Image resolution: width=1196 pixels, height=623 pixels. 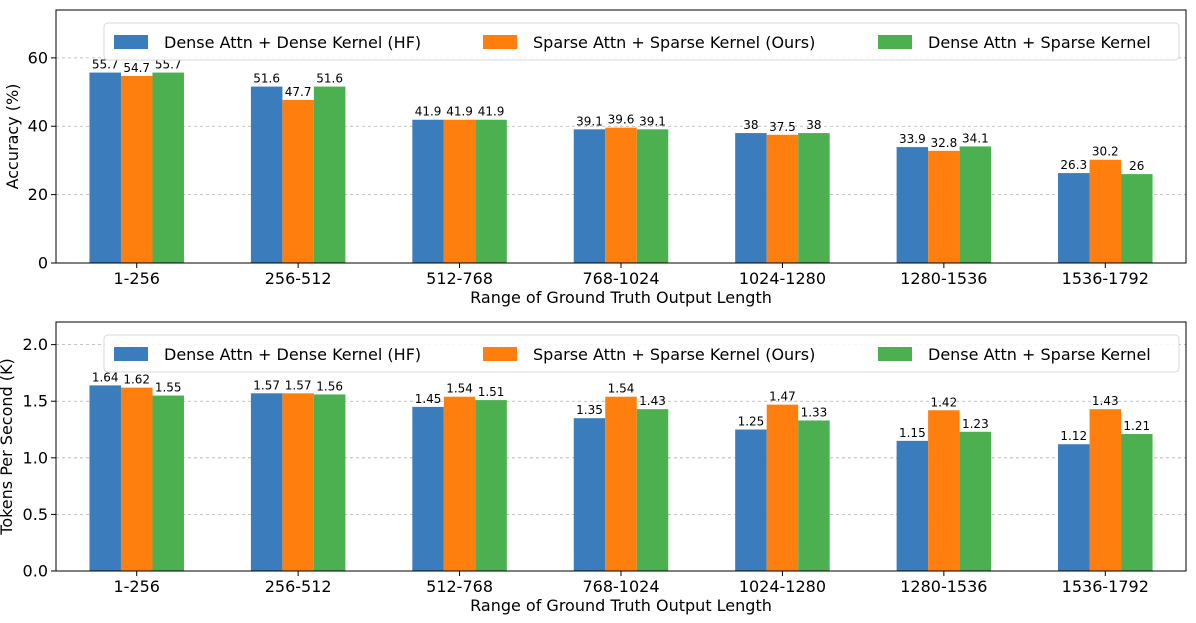 I want to click on y-axis-label: Accuracy (%), so click(x=12, y=137).